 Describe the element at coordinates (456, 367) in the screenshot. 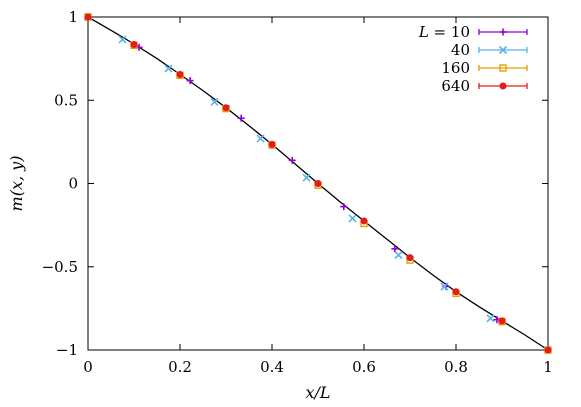

I see `x-tick-label: 0.8` at that location.